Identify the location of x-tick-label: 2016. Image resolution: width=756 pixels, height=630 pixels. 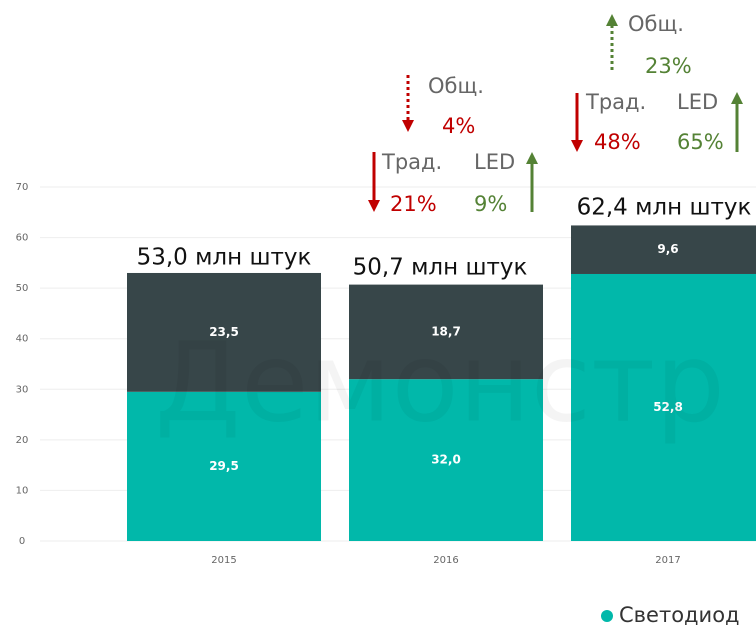
(445, 560).